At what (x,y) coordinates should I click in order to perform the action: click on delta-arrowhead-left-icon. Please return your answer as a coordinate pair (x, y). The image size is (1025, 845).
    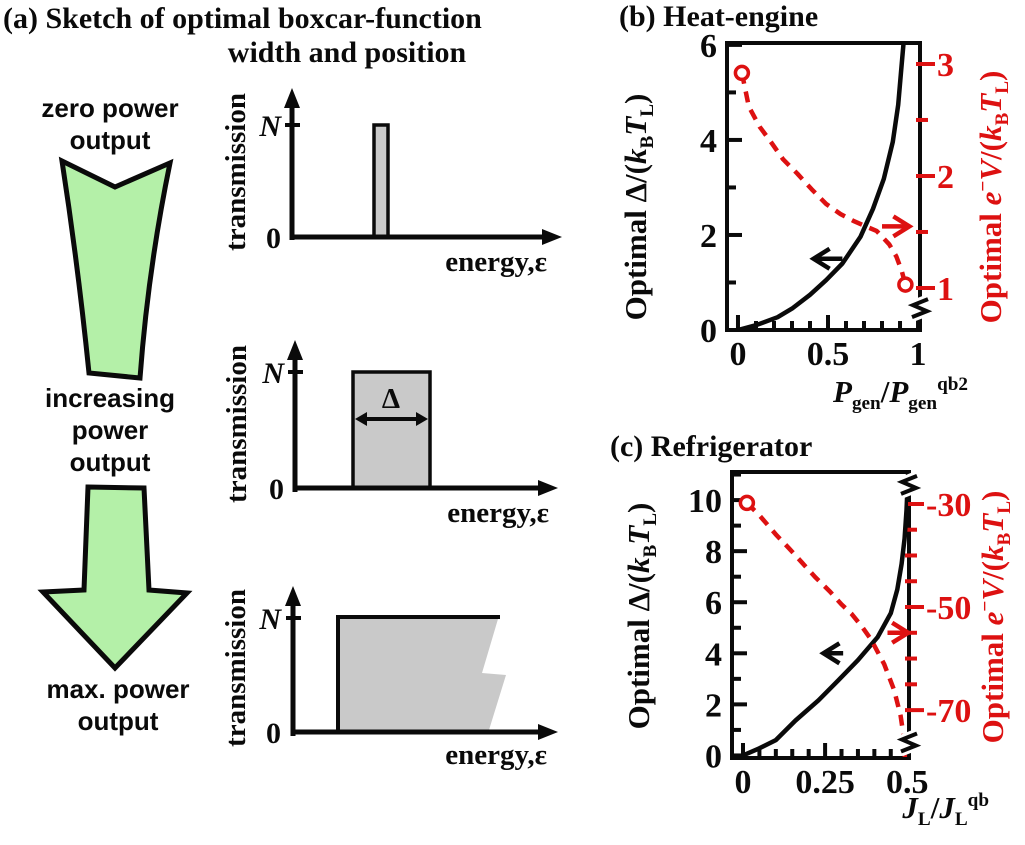
    Looking at the image, I should click on (361, 419).